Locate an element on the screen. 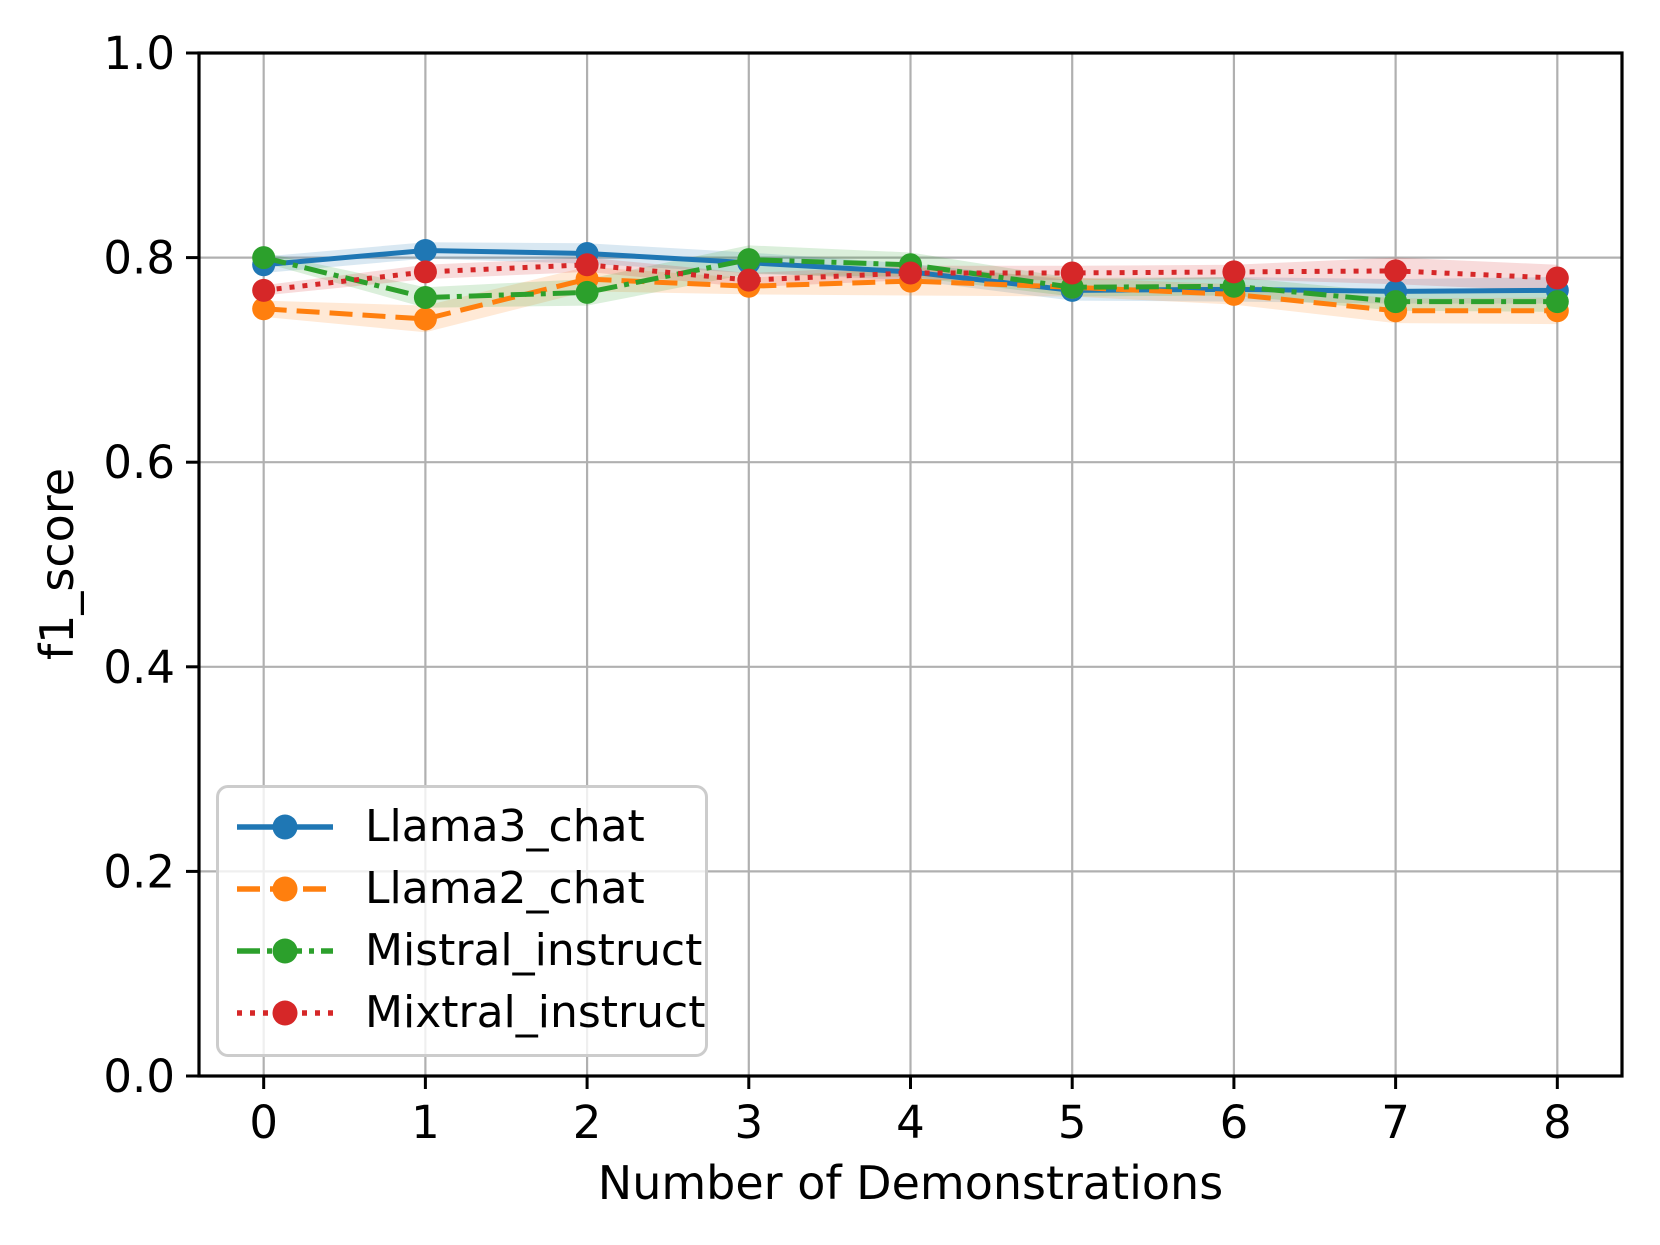 The width and height of the screenshot is (1660, 1245). x-axis-label: Number of Demonstrations is located at coordinates (910, 1183).